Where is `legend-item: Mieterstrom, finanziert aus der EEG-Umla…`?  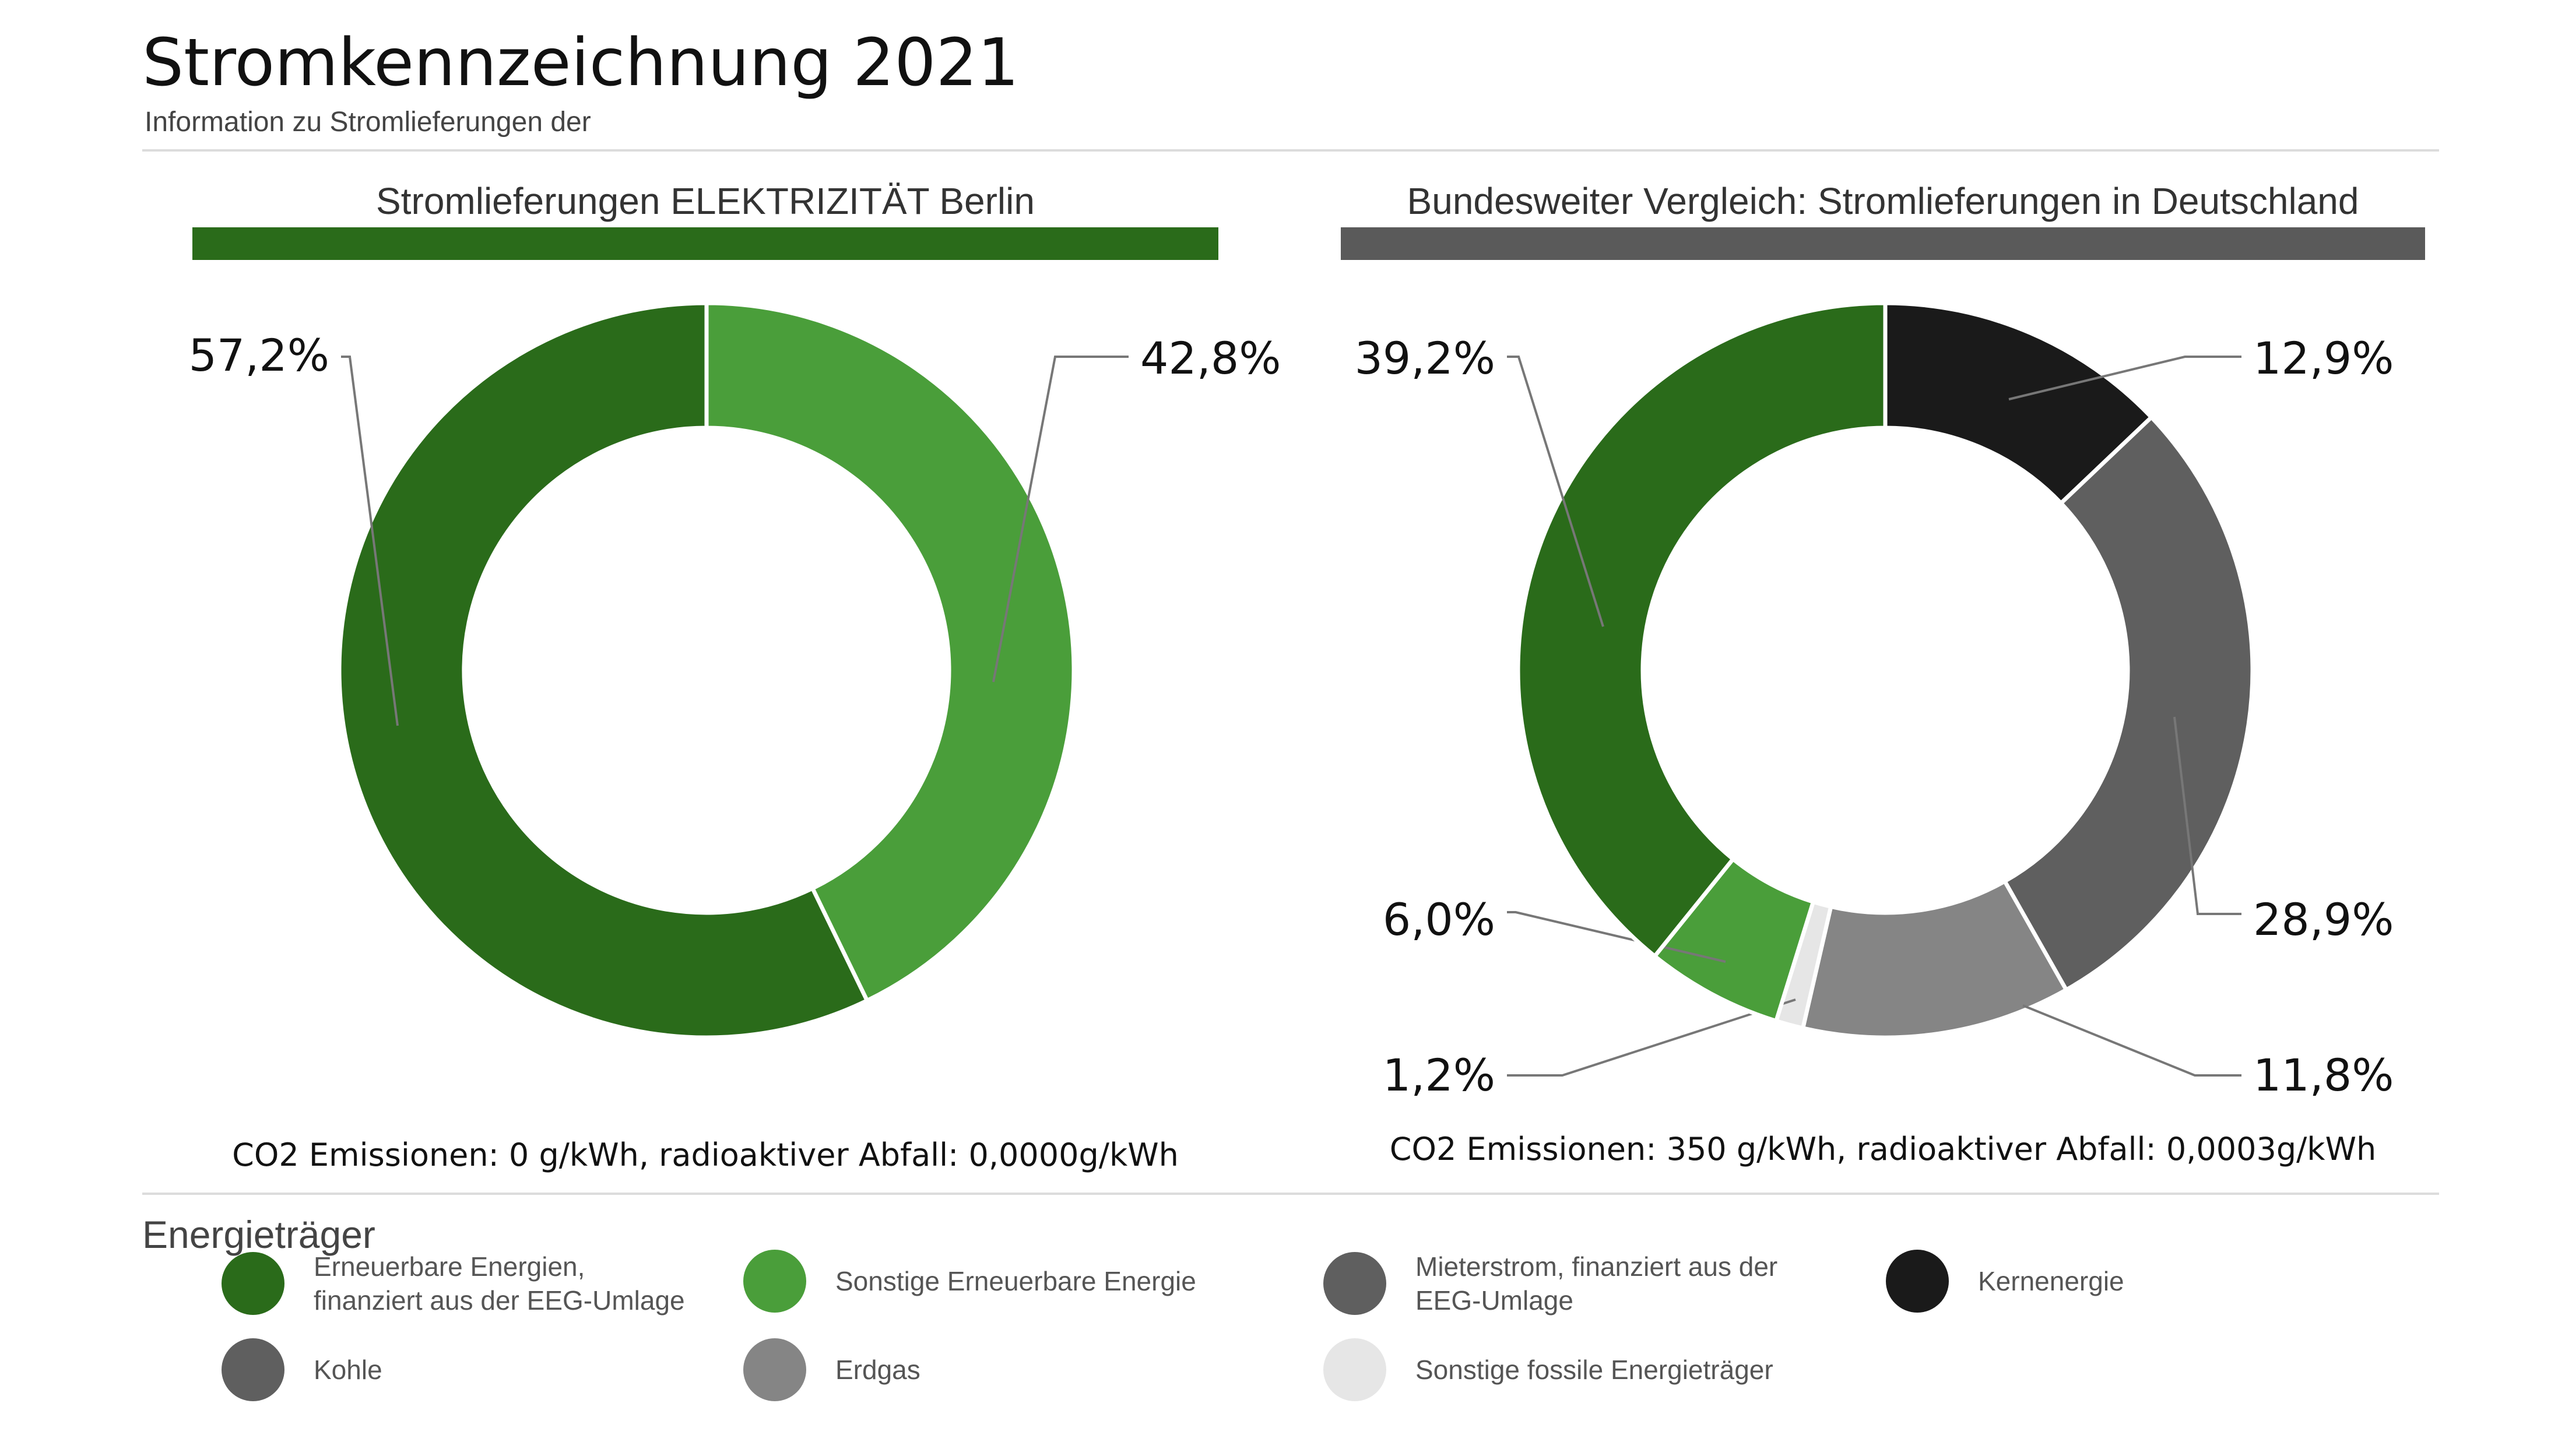 legend-item: Mieterstrom, finanziert aus der EEG-Umla… is located at coordinates (1556, 1283).